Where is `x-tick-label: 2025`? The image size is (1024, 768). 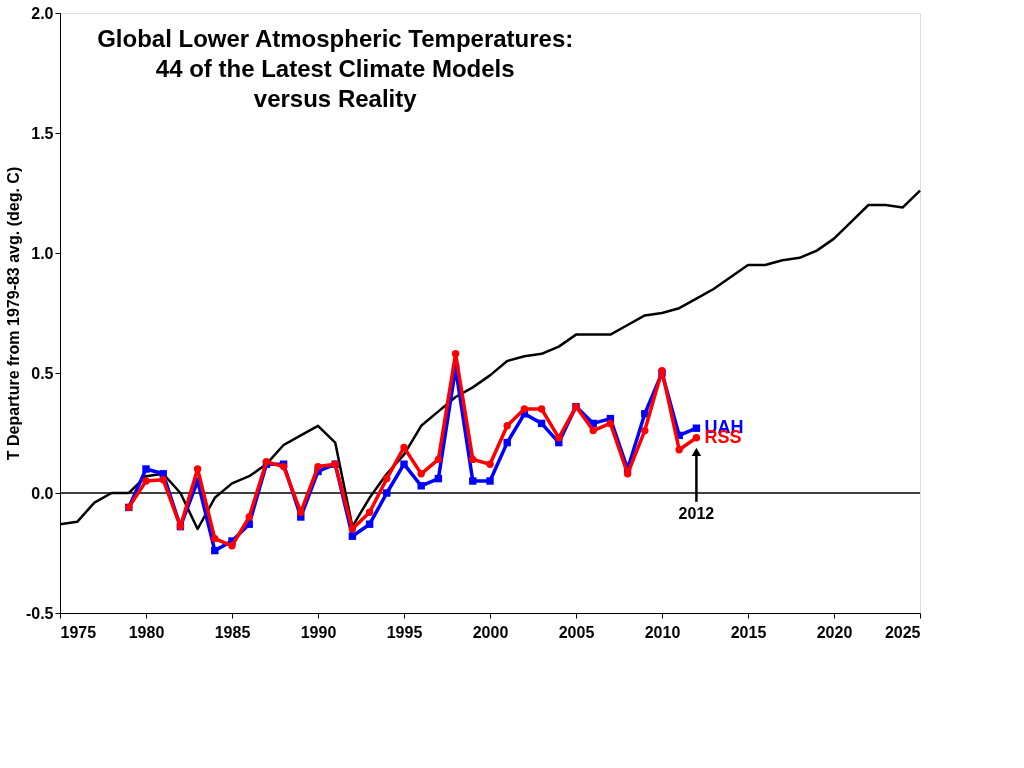 x-tick-label: 2025 is located at coordinates (902, 632).